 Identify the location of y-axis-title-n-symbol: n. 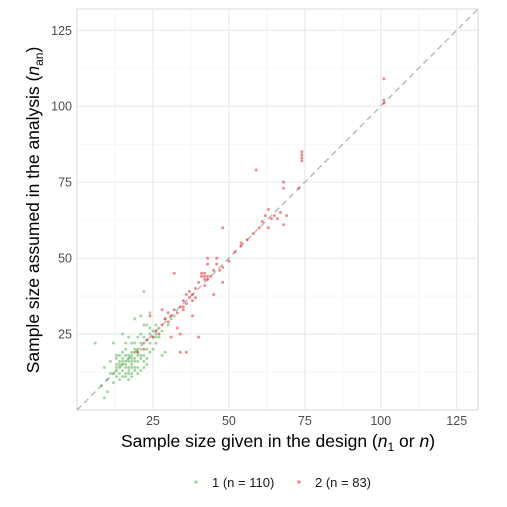
(33, 71).